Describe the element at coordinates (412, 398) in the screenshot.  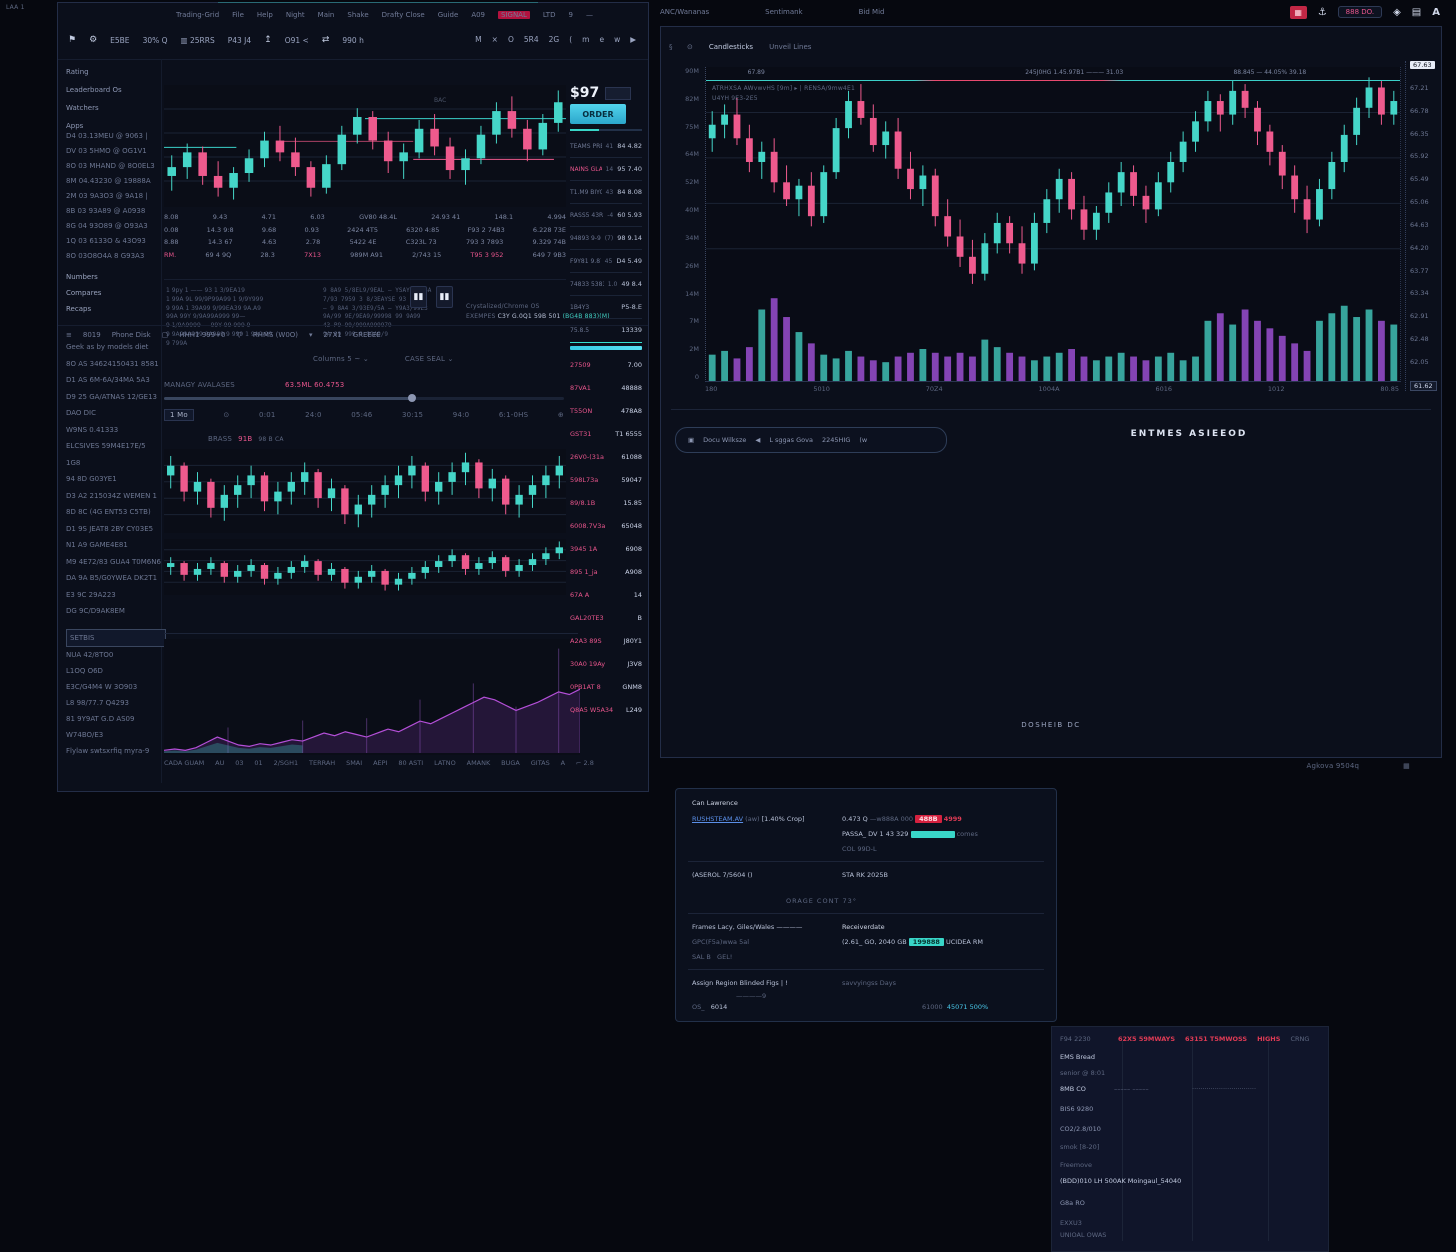
I see `slider-knob` at that location.